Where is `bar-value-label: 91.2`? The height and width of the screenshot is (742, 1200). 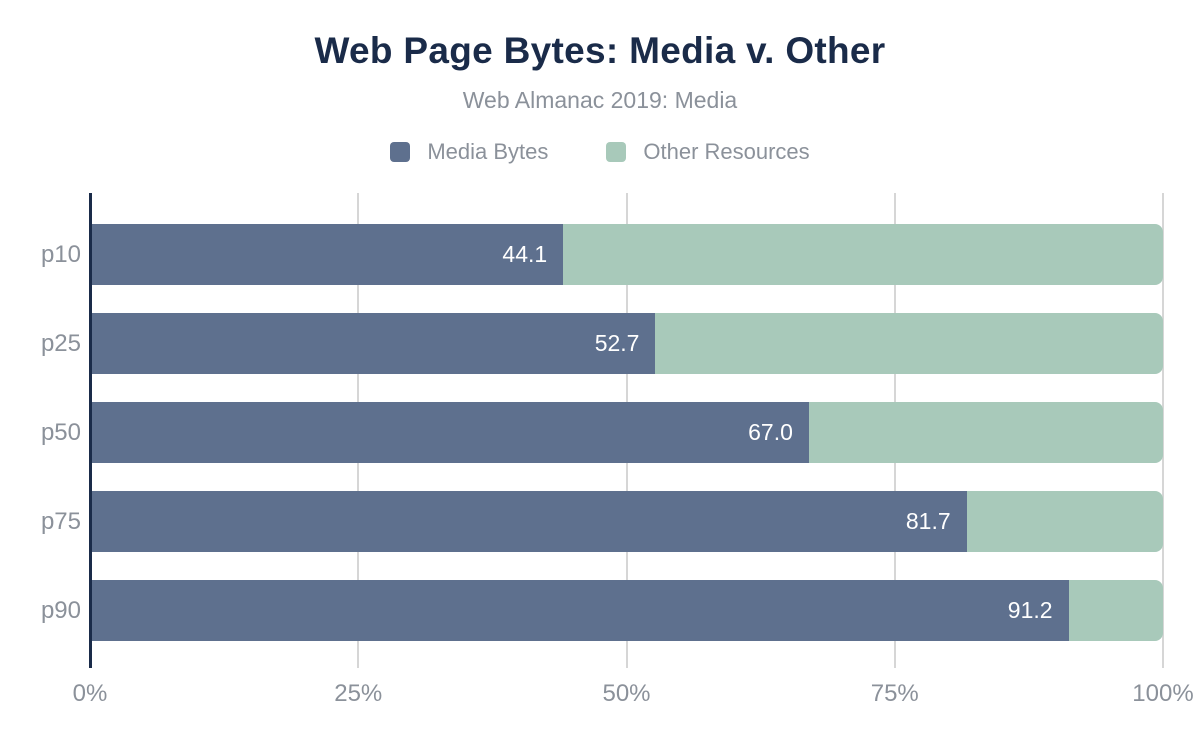
bar-value-label: 91.2 is located at coordinates (1030, 610).